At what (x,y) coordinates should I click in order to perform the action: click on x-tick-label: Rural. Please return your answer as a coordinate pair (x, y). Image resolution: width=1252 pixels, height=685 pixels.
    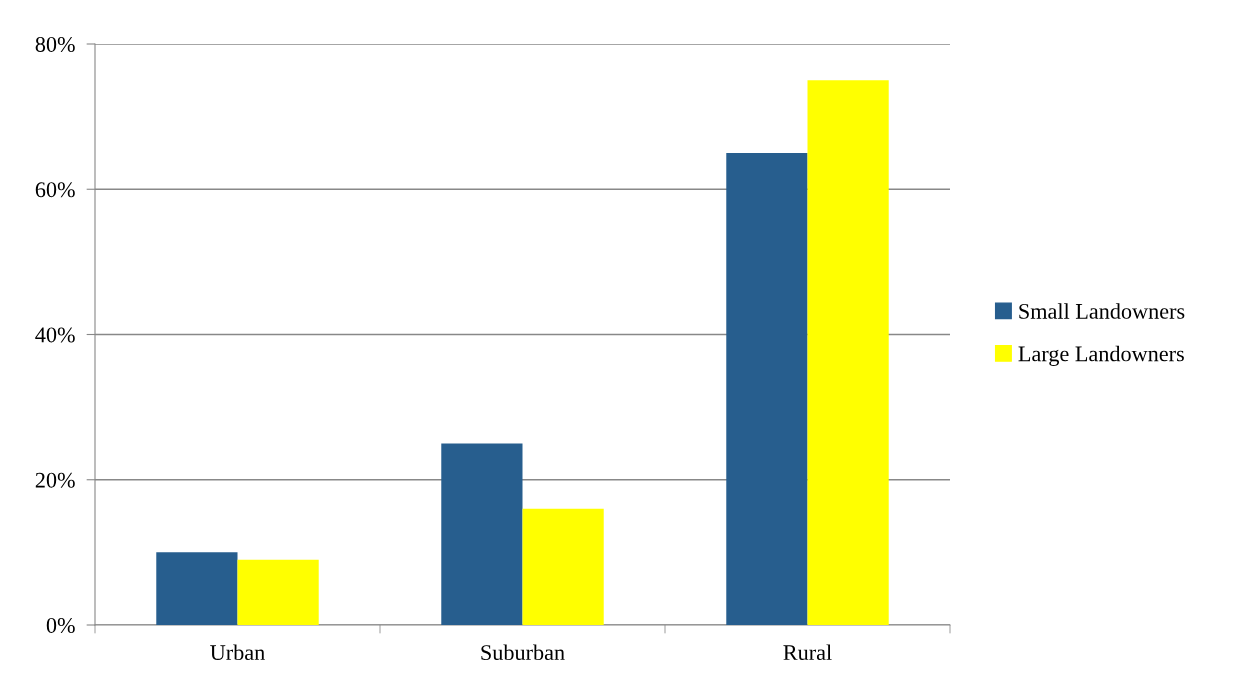
    Looking at the image, I should click on (807, 652).